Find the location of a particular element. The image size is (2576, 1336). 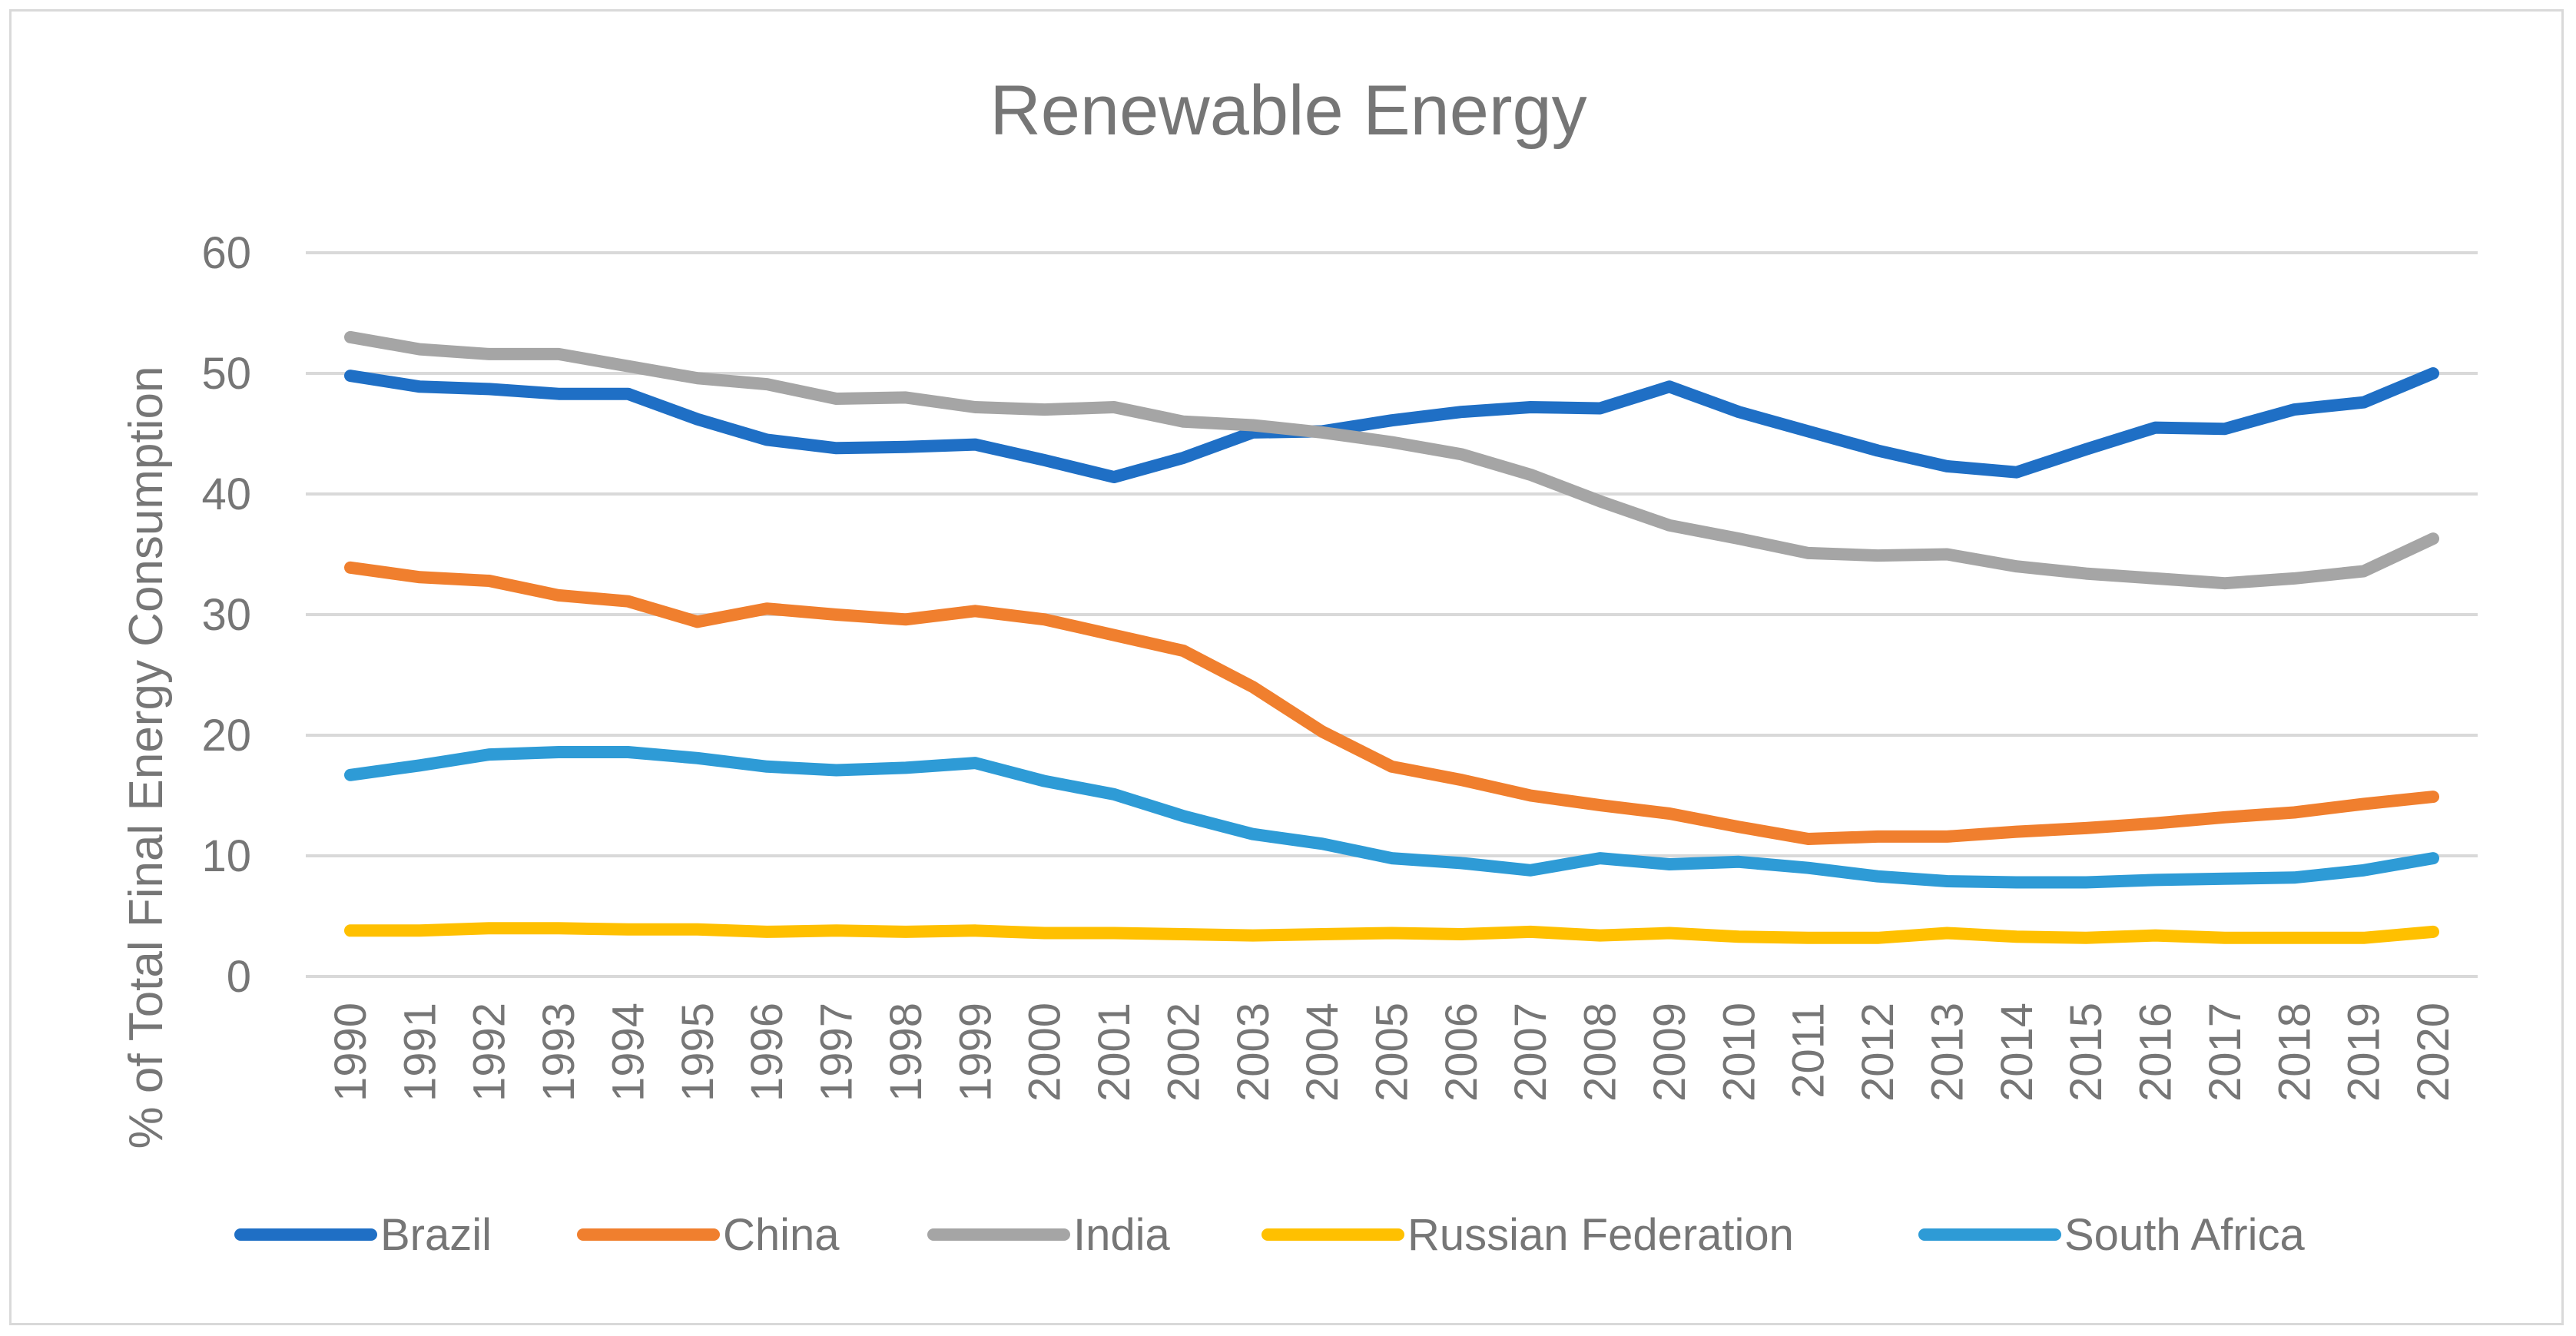

x-tick-label: 2018 is located at coordinates (2294, 1052).